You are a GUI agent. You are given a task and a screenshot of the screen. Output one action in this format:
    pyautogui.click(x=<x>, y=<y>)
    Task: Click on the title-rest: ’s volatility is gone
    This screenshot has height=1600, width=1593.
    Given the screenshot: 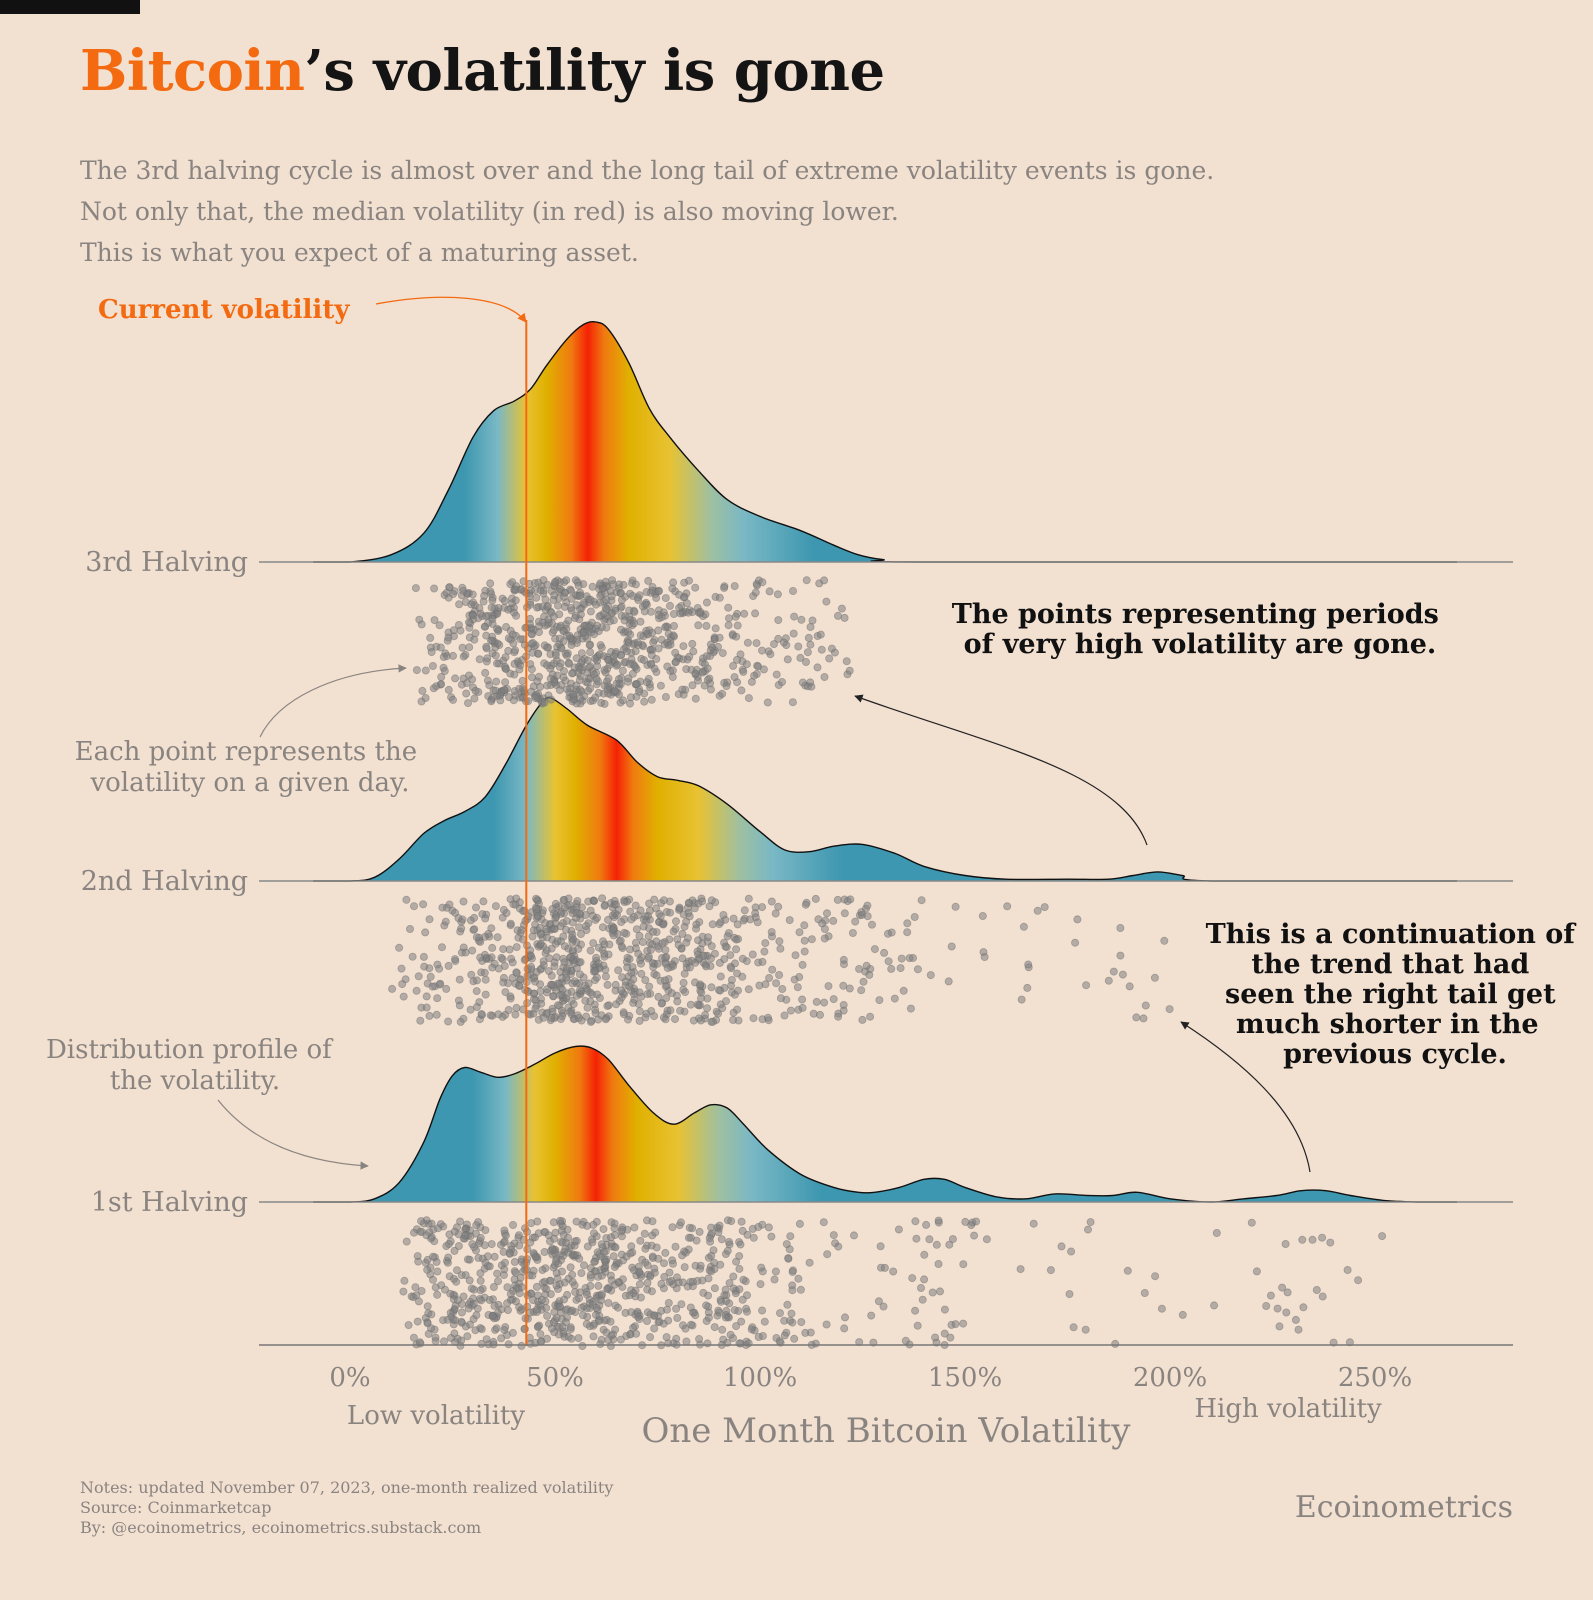 What is the action you would take?
    pyautogui.click(x=594, y=71)
    